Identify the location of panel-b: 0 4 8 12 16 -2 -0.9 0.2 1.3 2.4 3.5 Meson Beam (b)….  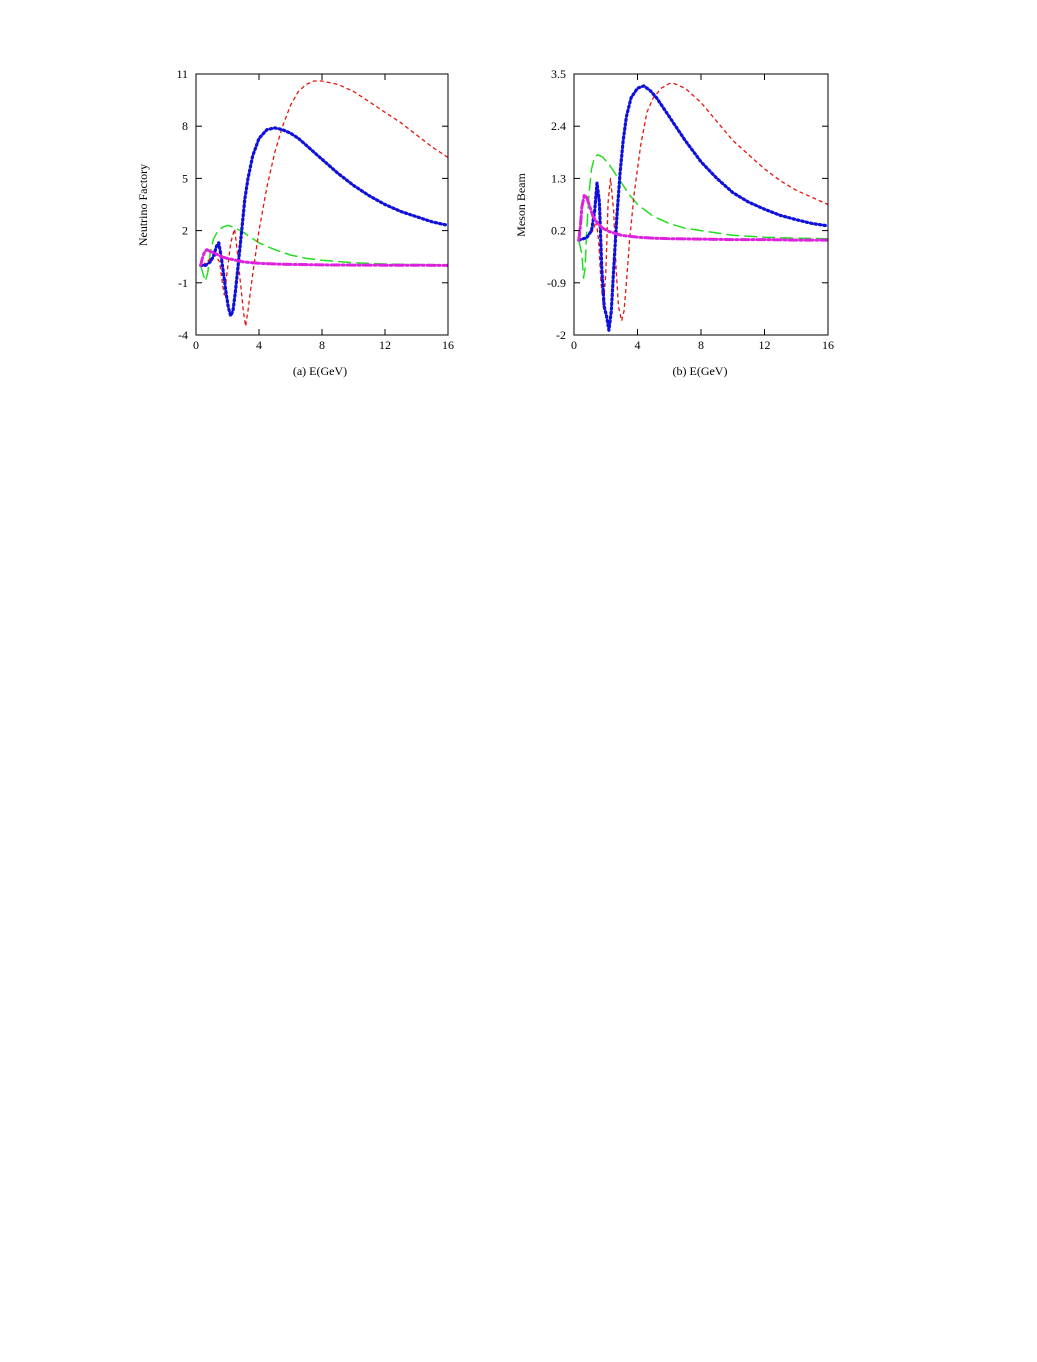
(674, 222).